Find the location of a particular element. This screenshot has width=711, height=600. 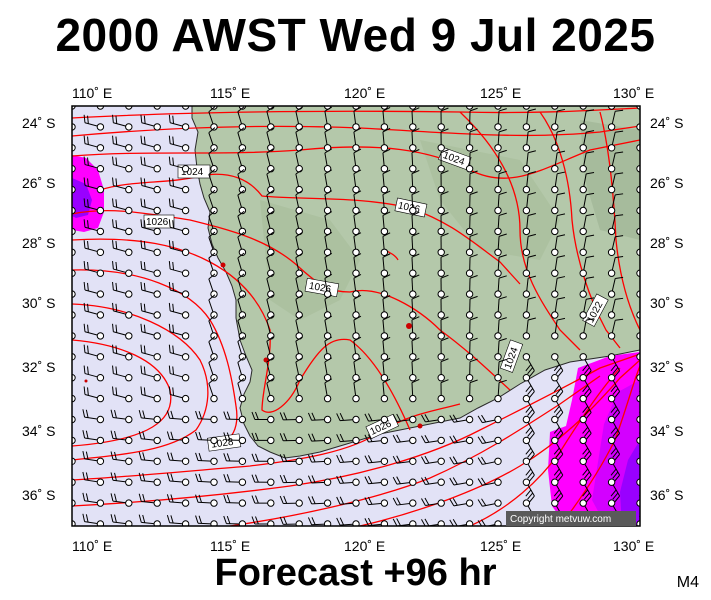

lat-label-34: 34˚ S is located at coordinates (38, 431).